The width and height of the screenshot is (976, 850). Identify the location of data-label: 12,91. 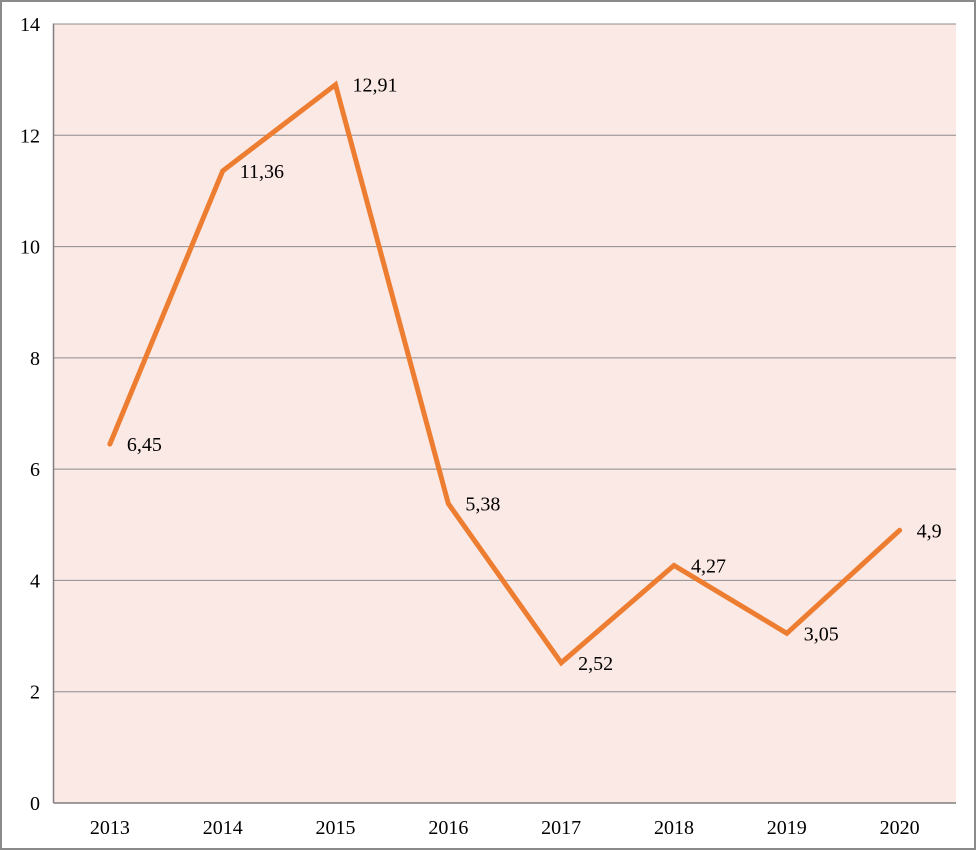
(375, 86).